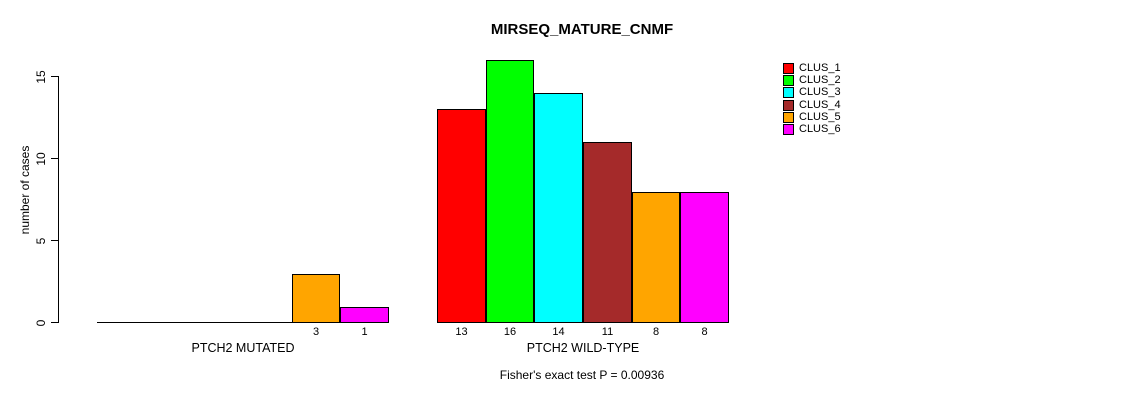  What do you see at coordinates (843, 103) in the screenshot?
I see `legend: CLUS_1 CLUS_2 CLUS_3 CLUS_4 CLUS_5 CLUS_6` at bounding box center [843, 103].